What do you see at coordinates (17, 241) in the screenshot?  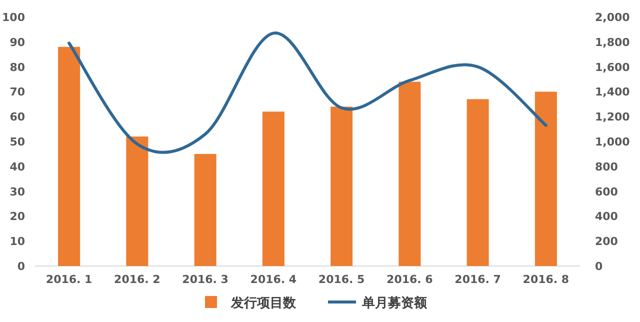 I see `ytick: 10` at bounding box center [17, 241].